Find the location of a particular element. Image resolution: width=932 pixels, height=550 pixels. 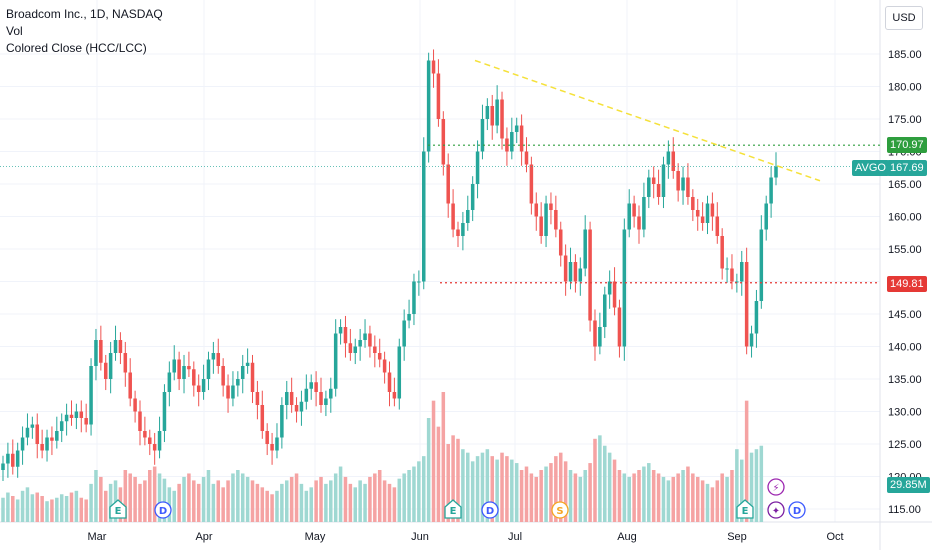

colored-close-indicator-label: Colored Close (HCC/LCC) is located at coordinates (76, 48).